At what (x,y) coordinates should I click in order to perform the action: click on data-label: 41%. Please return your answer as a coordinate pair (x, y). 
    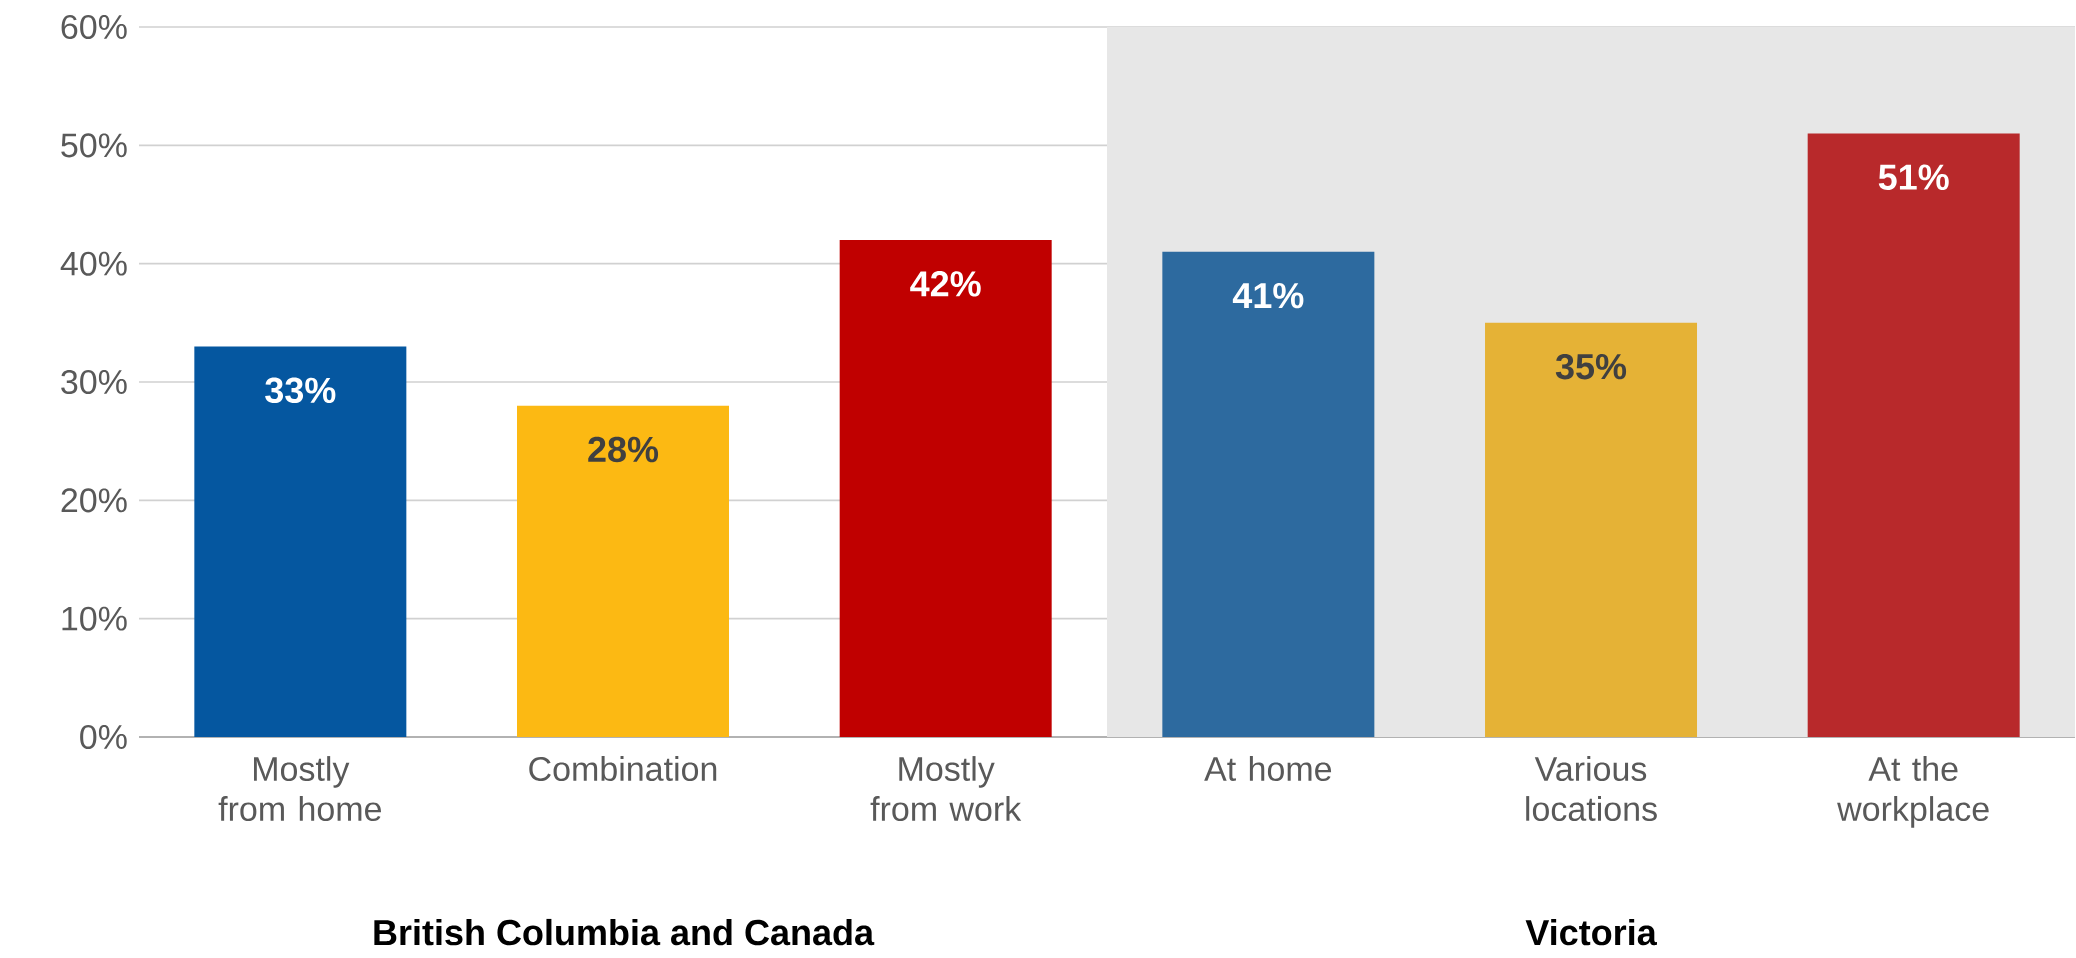
    Looking at the image, I should click on (1268, 295).